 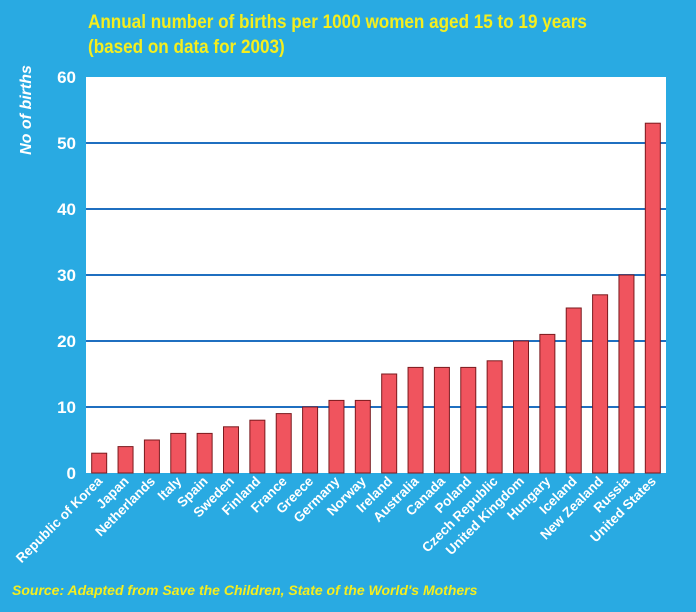 What do you see at coordinates (66, 77) in the screenshot?
I see `y-tick-label: 60` at bounding box center [66, 77].